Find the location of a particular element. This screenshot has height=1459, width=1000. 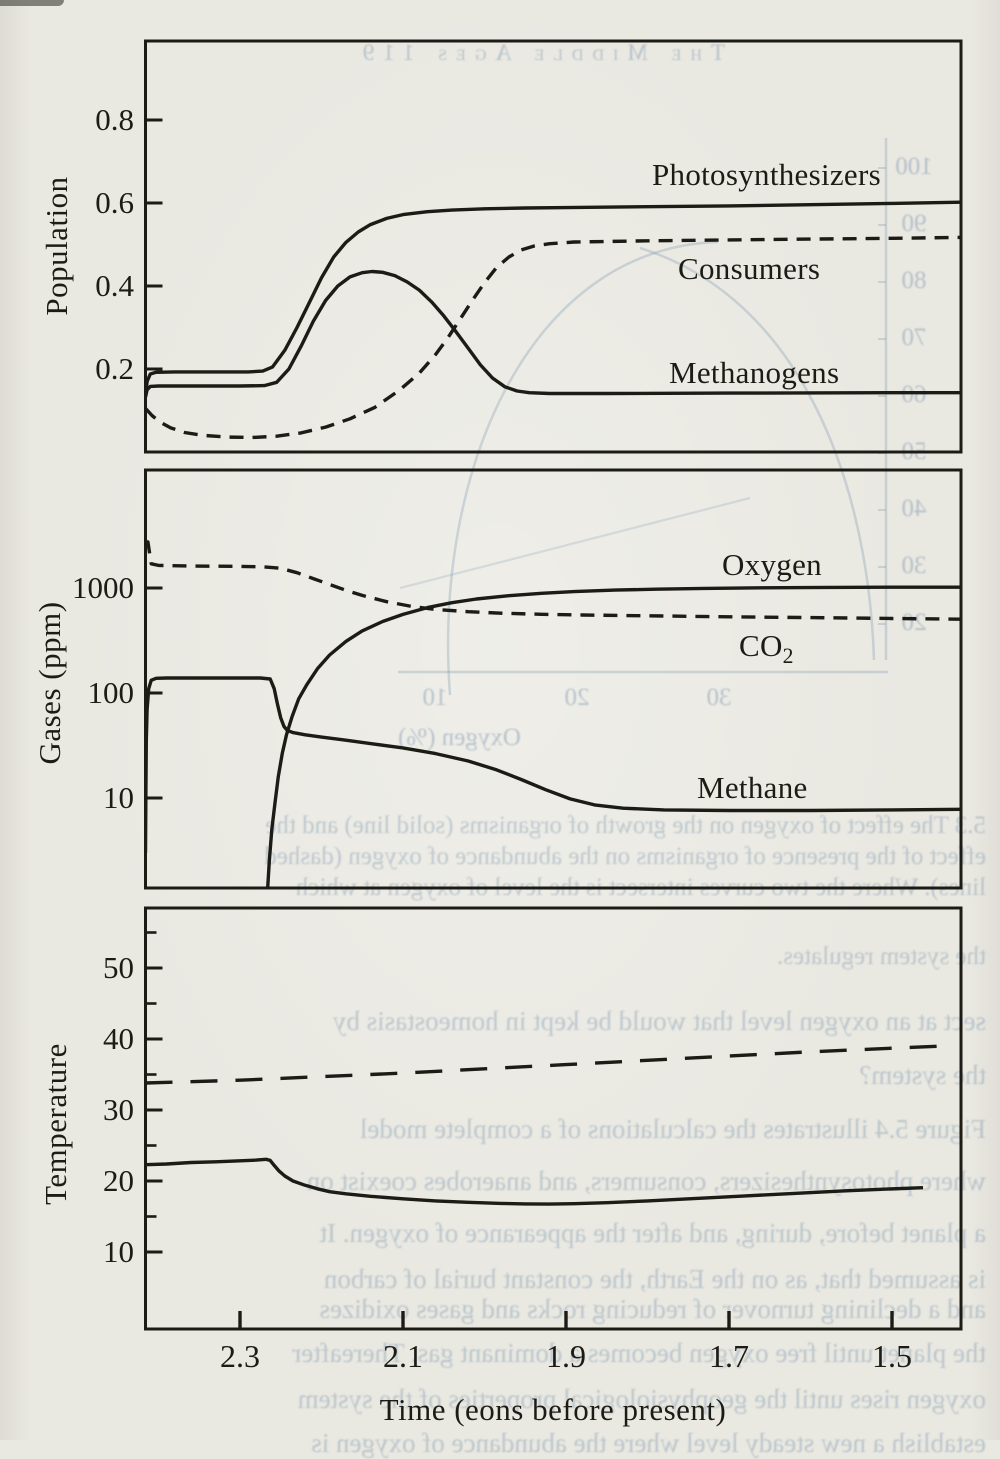

x-tick-label: 2.3 is located at coordinates (240, 1356).